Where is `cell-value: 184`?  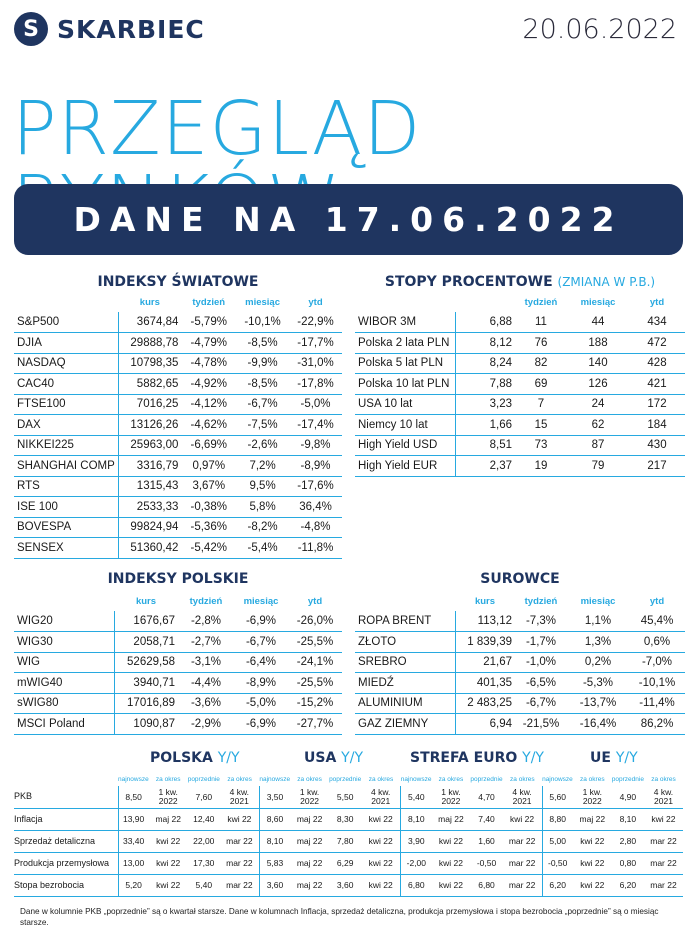
cell-value: 184 is located at coordinates (657, 425).